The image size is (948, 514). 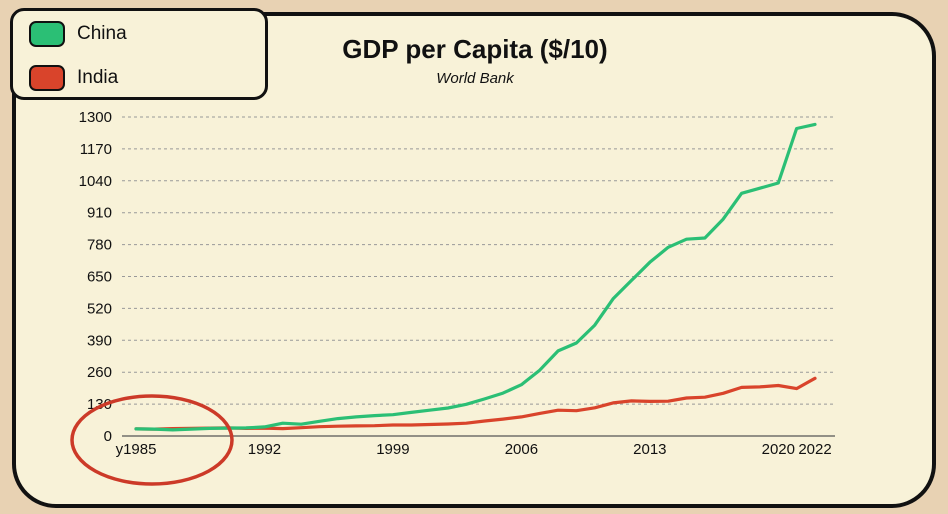 What do you see at coordinates (99, 277) in the screenshot?
I see `y-tick-label: 650` at bounding box center [99, 277].